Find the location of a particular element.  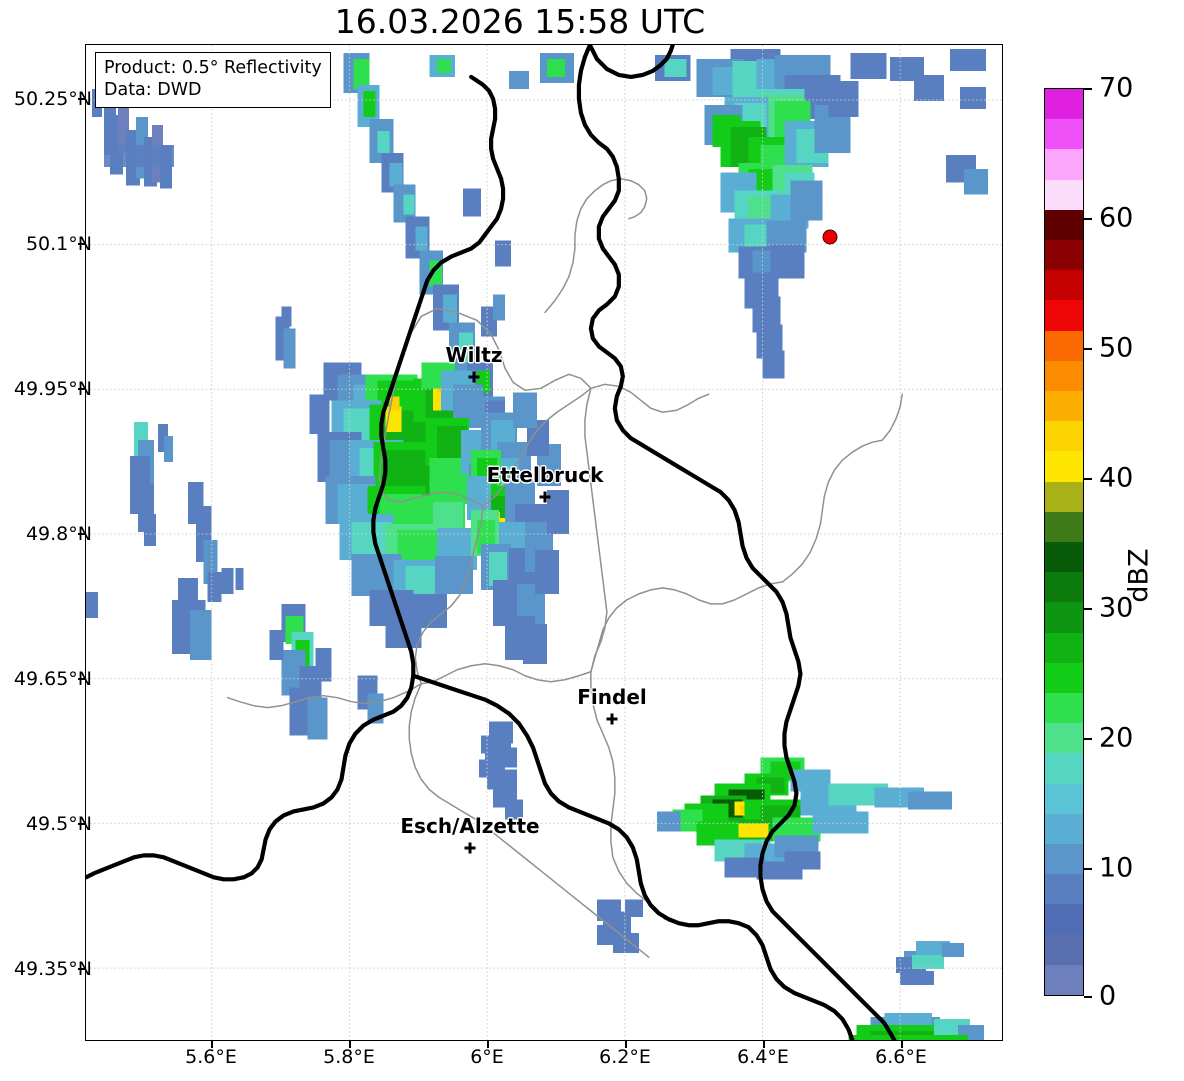

colorbar-tick-label-50: 50 is located at coordinates (1116, 348).